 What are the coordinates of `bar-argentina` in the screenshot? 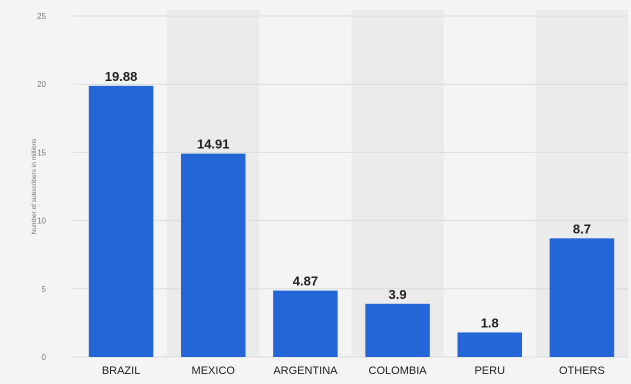 It's located at (305, 323).